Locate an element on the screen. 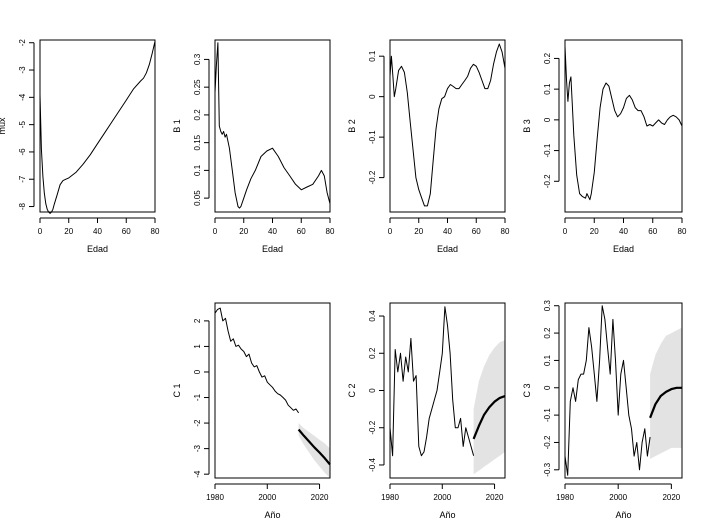  y-axis: -0.2 -0.1 0 0.1 is located at coordinates (376, 117).